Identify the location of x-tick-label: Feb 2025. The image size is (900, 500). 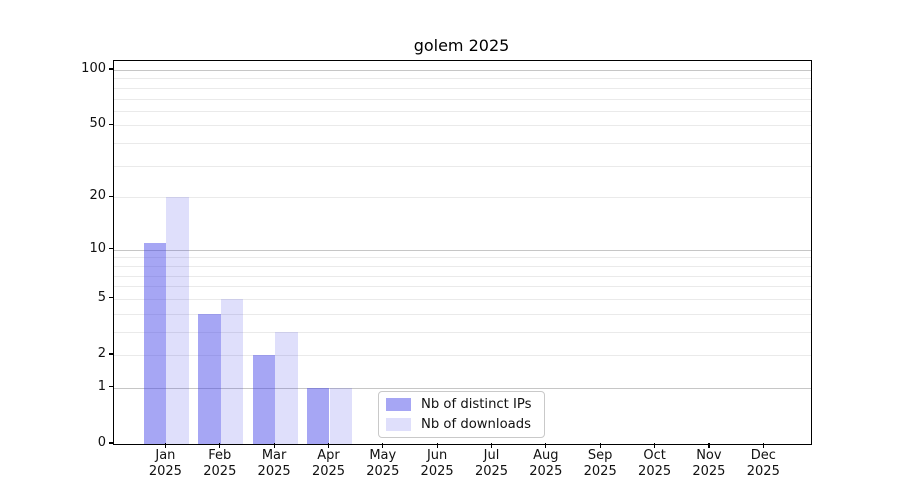
(220, 463).